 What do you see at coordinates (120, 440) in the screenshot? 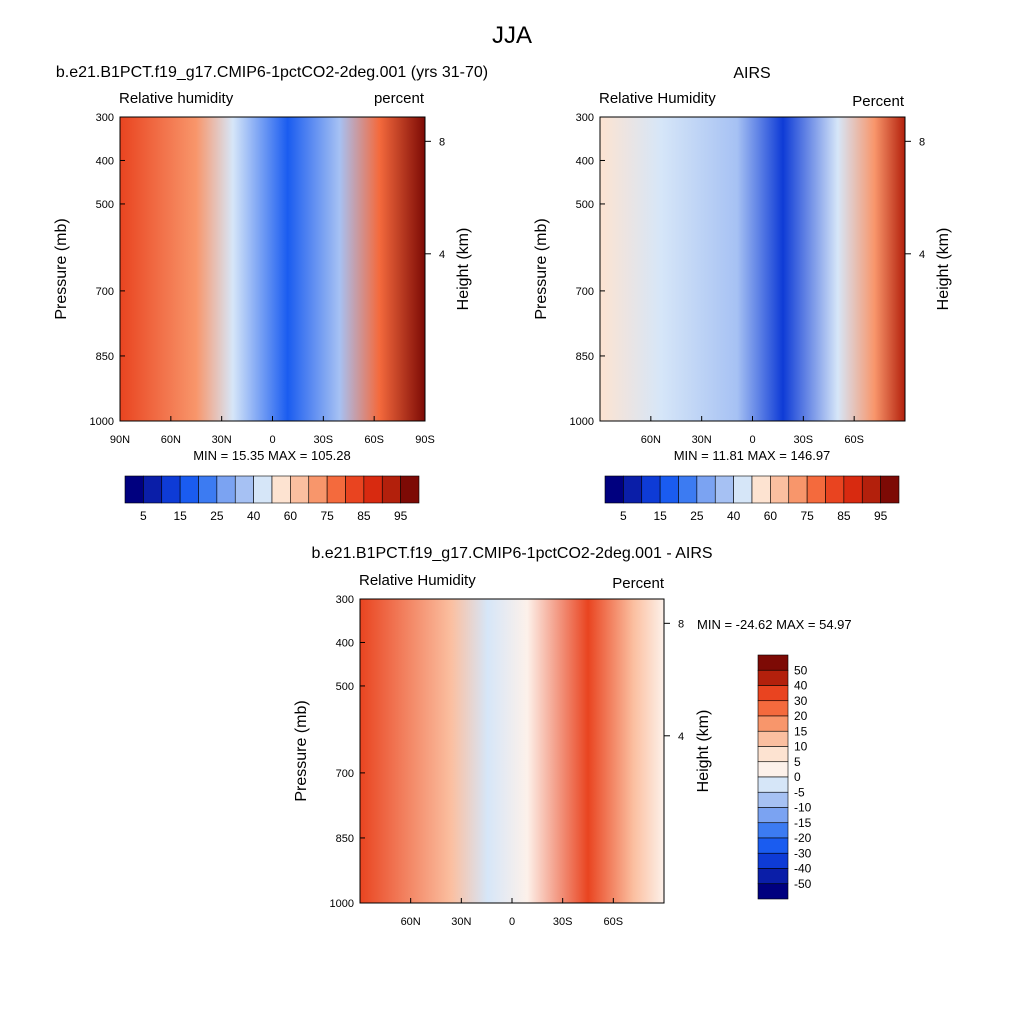
I see `x-tick-label: 90N` at bounding box center [120, 440].